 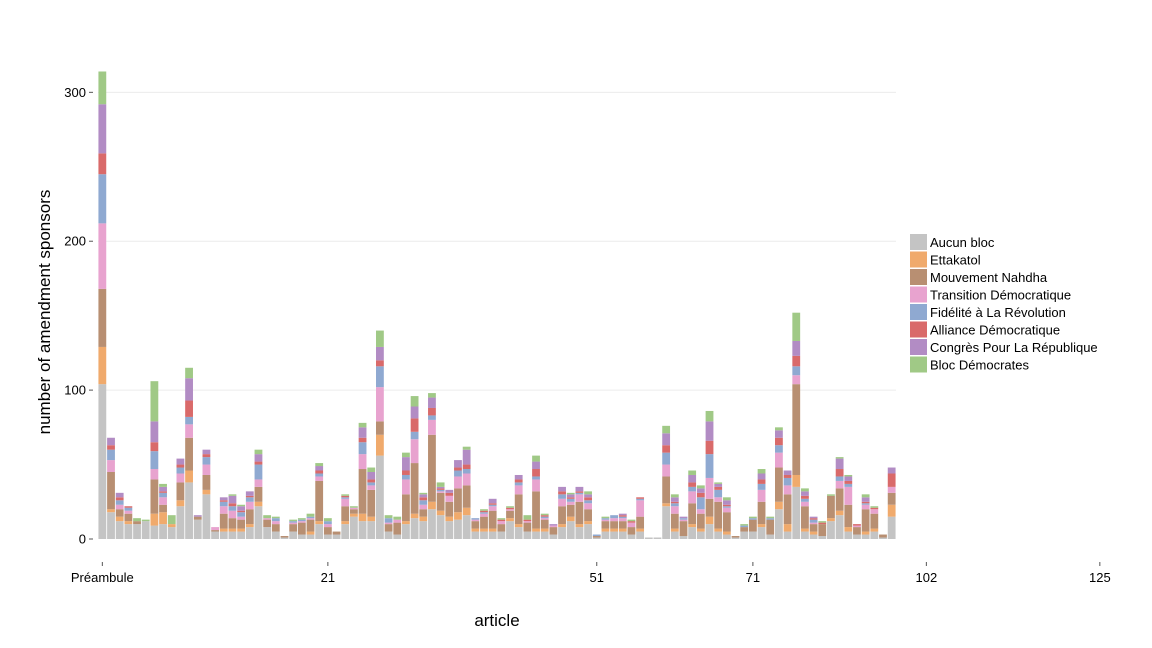 What do you see at coordinates (82, 539) in the screenshot?
I see `y-tick-label: 0` at bounding box center [82, 539].